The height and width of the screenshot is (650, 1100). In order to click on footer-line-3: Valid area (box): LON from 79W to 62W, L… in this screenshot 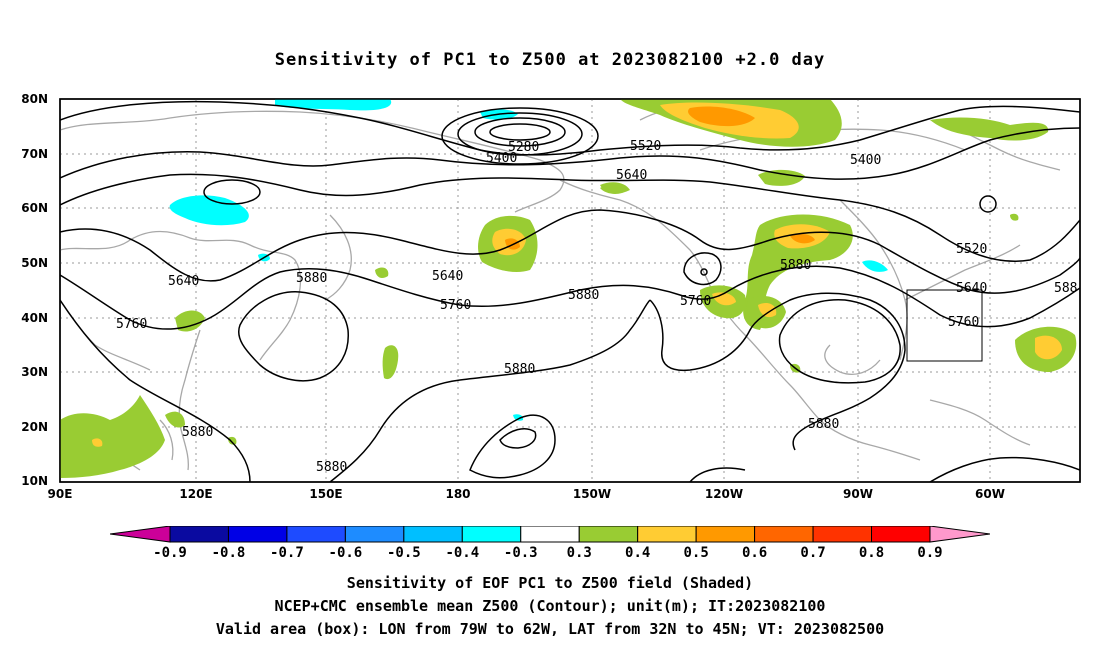, I will do `click(550, 629)`.